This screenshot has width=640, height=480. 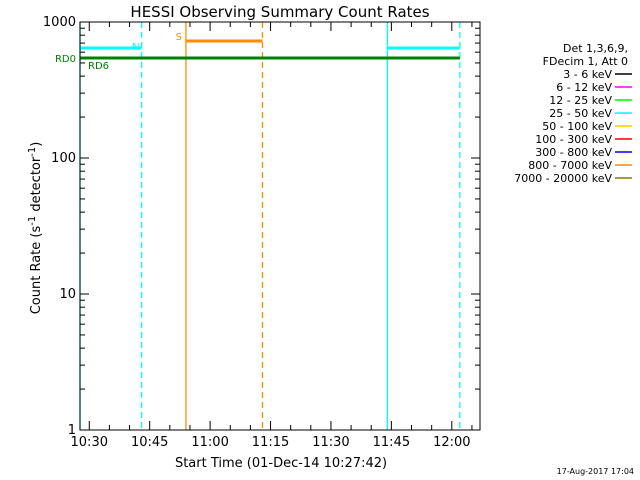 I want to click on x-tick-label-3: 11:15, so click(x=270, y=442).